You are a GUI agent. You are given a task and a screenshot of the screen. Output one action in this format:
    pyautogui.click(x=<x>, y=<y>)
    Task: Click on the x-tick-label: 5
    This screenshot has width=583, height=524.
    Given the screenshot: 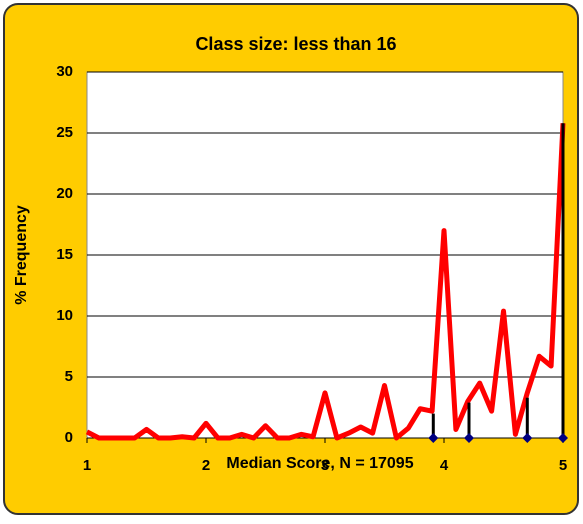 What is the action you would take?
    pyautogui.click(x=563, y=465)
    